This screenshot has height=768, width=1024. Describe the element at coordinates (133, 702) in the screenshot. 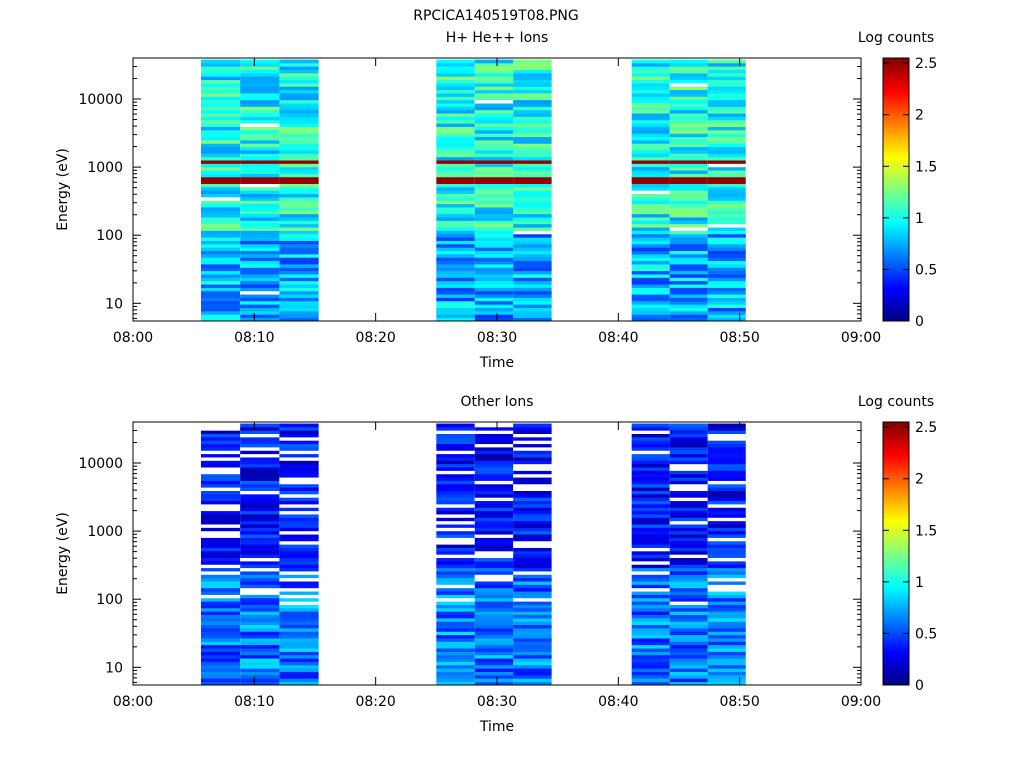

I see `x-tick-label: 08:00` at that location.